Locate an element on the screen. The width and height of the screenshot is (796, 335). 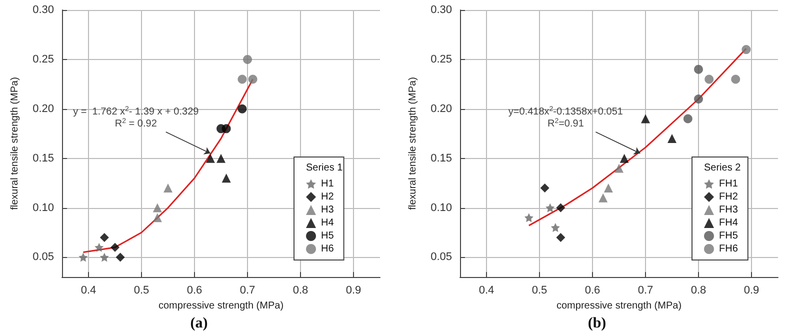
legend-label: H2 is located at coordinates (327, 197).